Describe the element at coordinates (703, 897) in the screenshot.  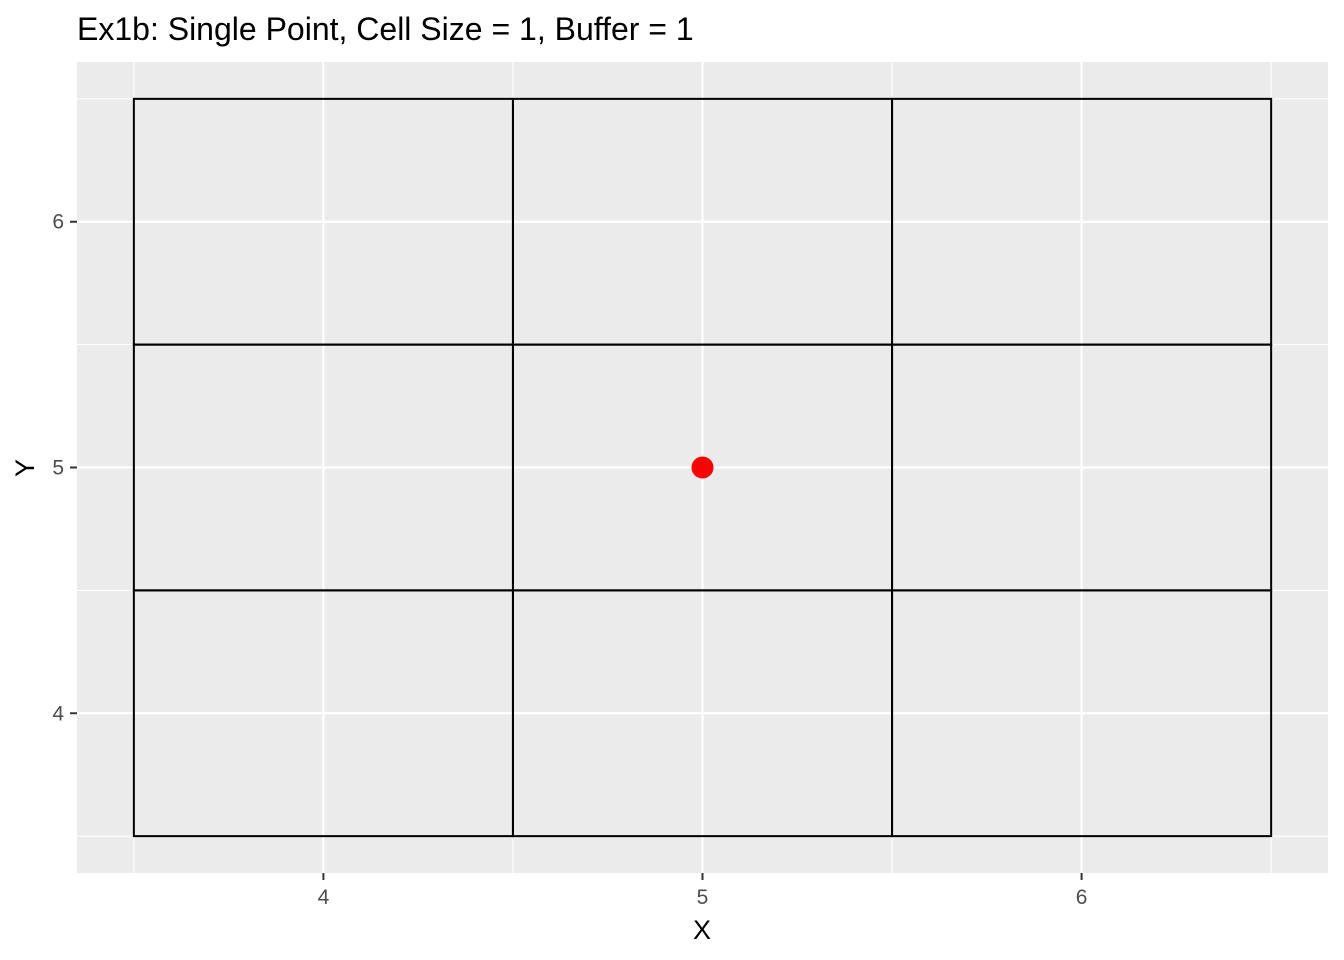
I see `x-tick-label: 5` at that location.